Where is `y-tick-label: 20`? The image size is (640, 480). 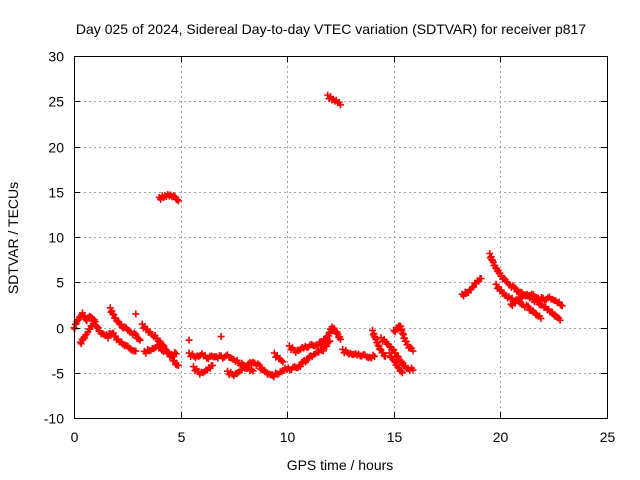
y-tick-label: 20 is located at coordinates (56, 148).